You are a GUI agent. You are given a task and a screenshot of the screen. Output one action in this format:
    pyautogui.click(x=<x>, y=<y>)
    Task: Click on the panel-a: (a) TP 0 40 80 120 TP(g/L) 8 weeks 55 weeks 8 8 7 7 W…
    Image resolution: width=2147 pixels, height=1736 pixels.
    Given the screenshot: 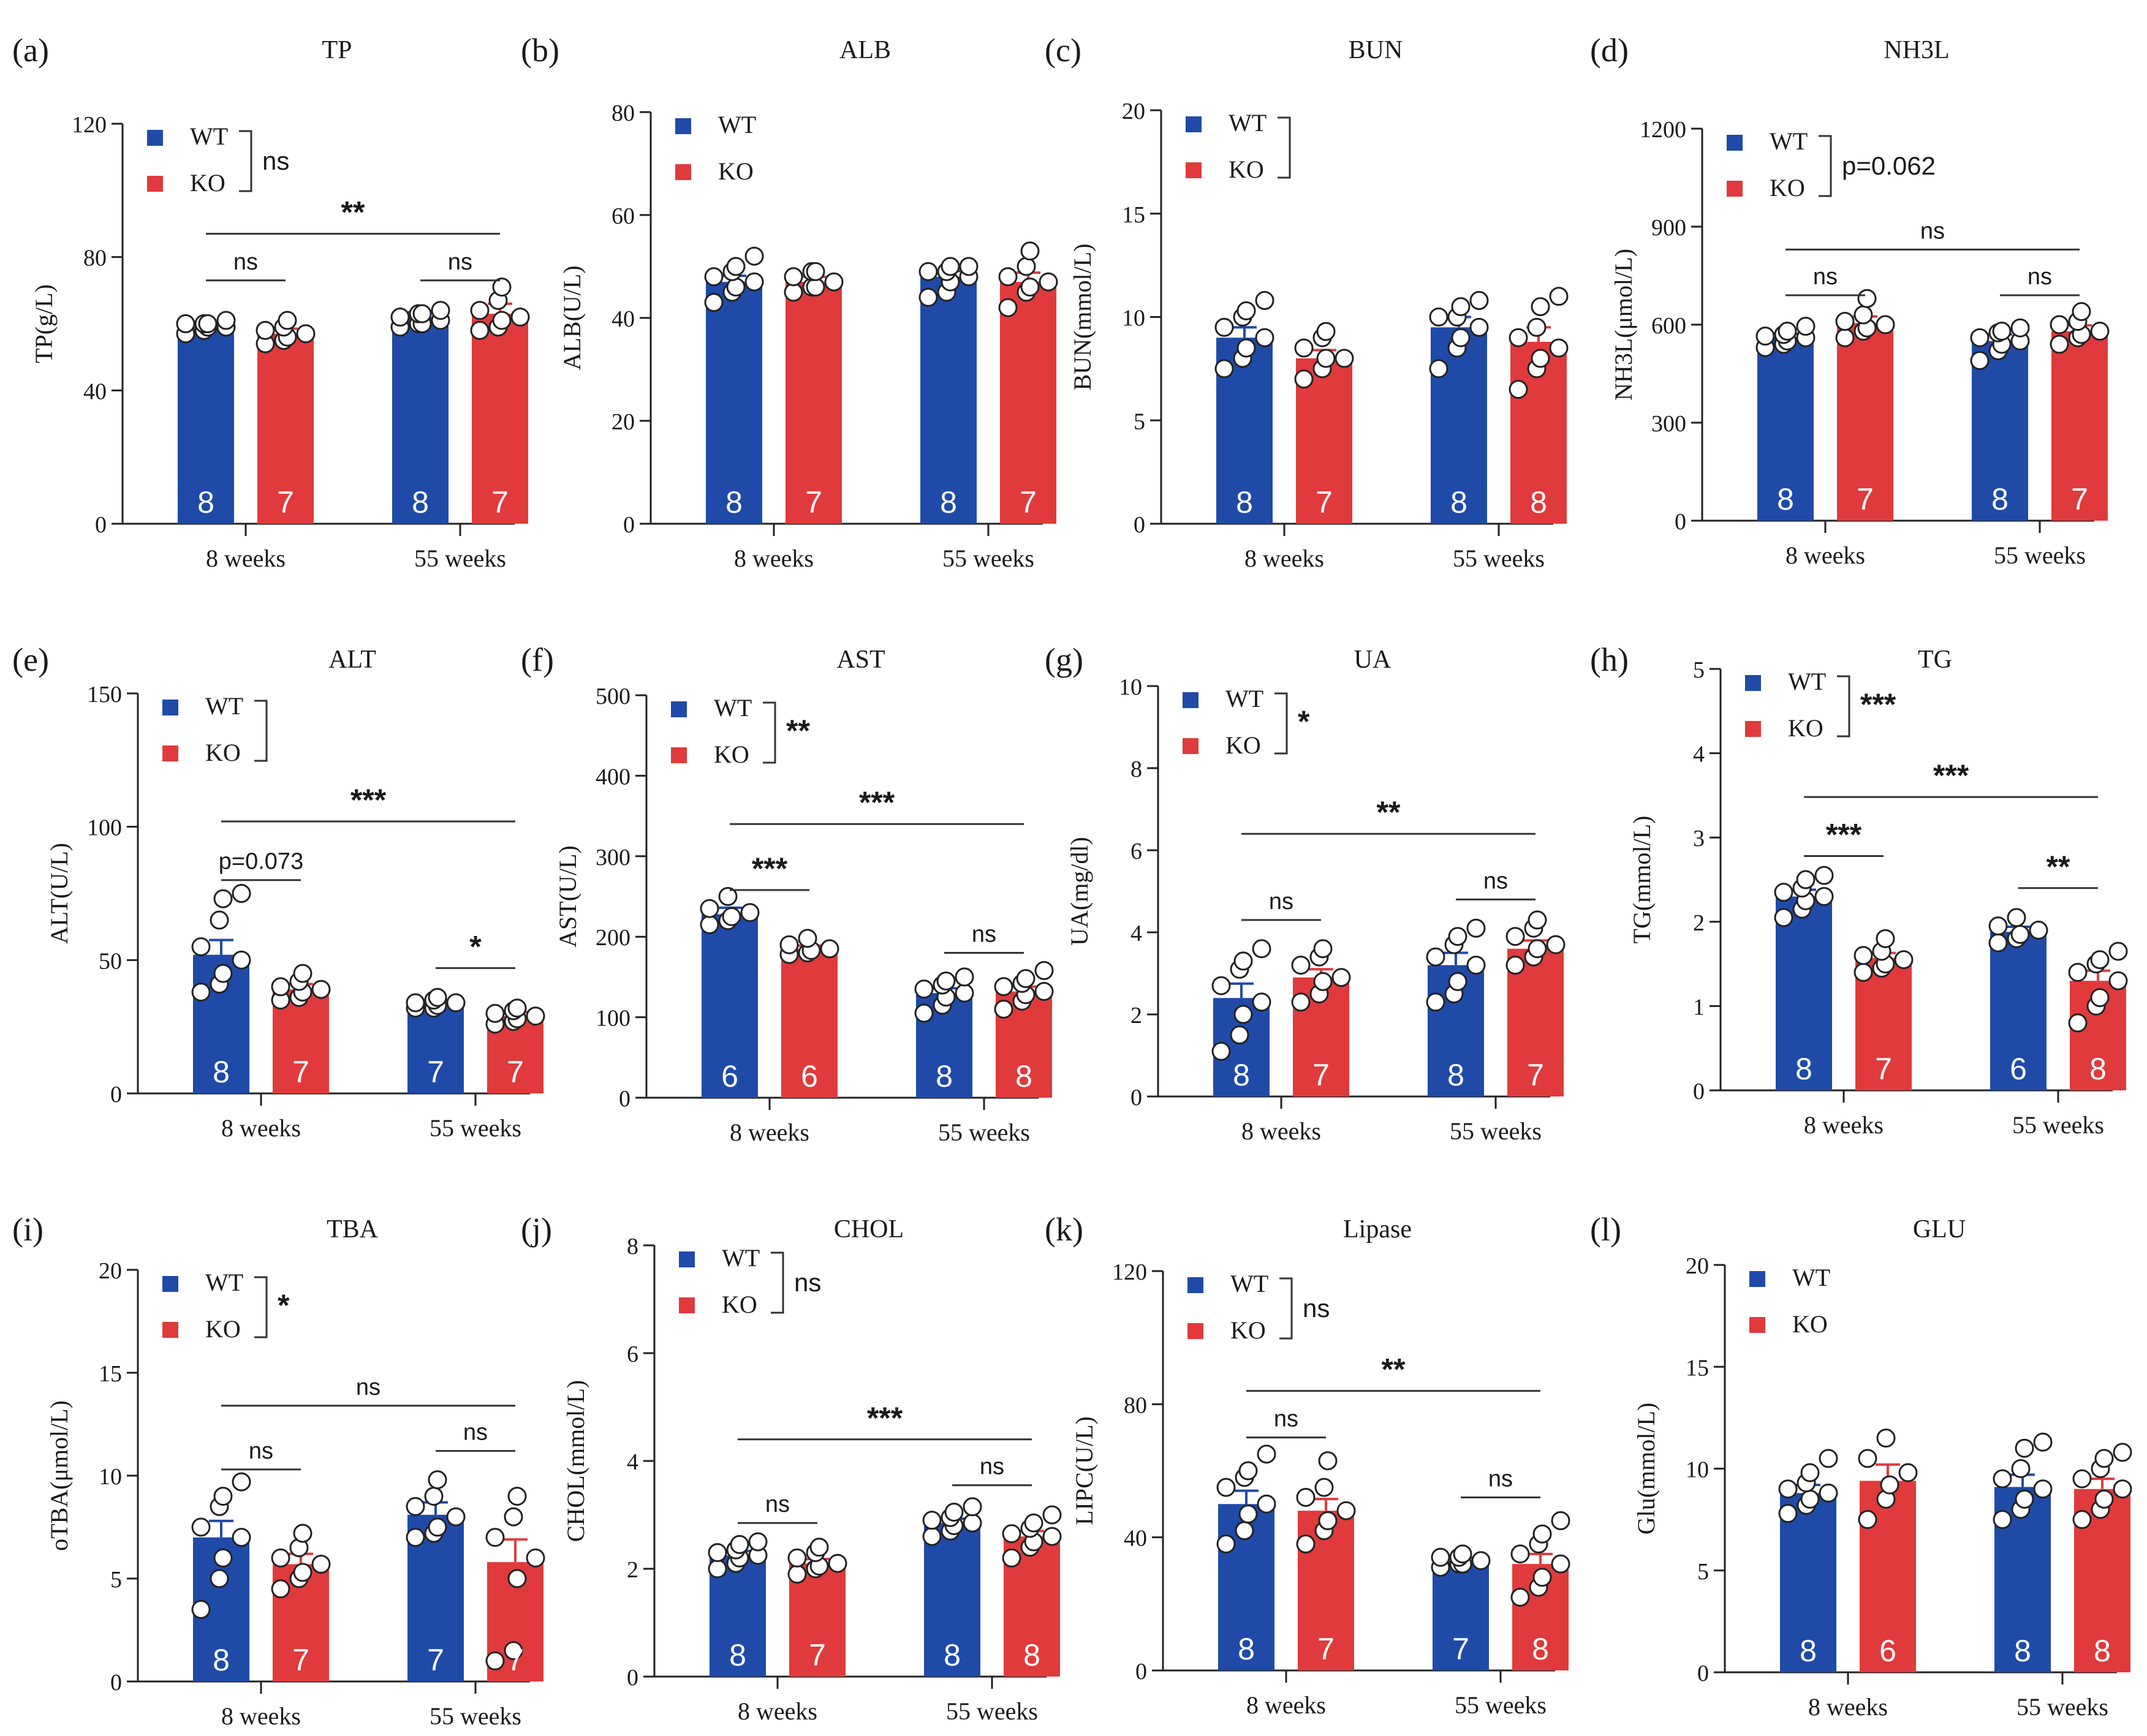 What is the action you would take?
    pyautogui.click(x=271, y=302)
    